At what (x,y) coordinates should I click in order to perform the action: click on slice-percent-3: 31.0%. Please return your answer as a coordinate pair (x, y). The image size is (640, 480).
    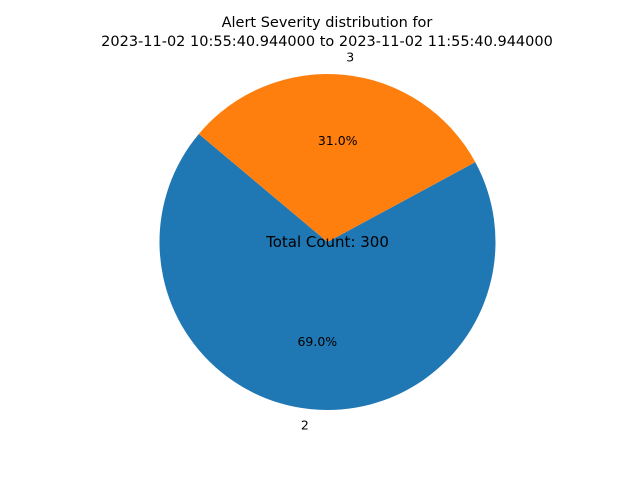
    Looking at the image, I should click on (338, 140).